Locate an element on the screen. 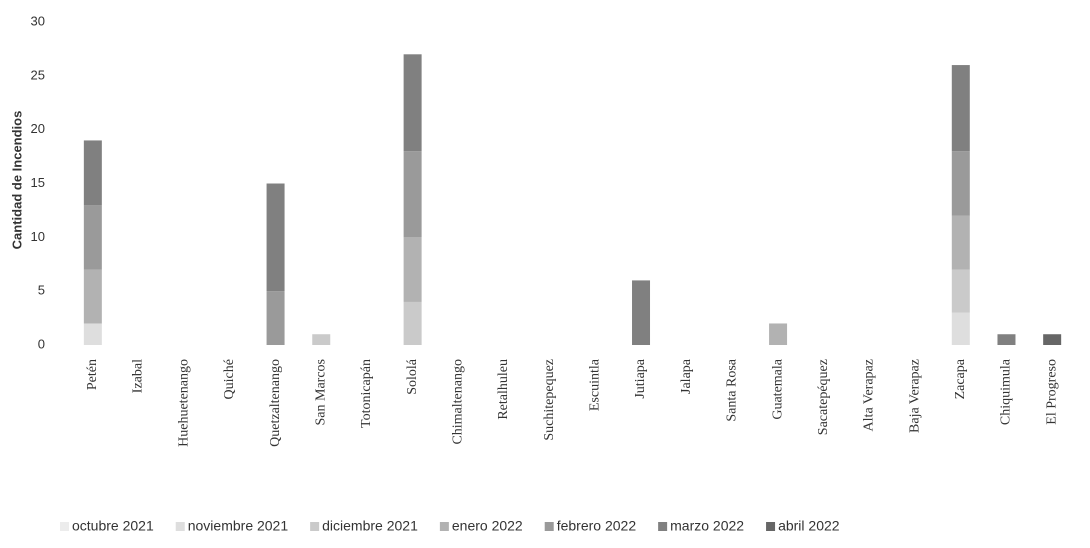 This screenshot has width=1090, height=548. y-tick-label: 5 is located at coordinates (41, 290).